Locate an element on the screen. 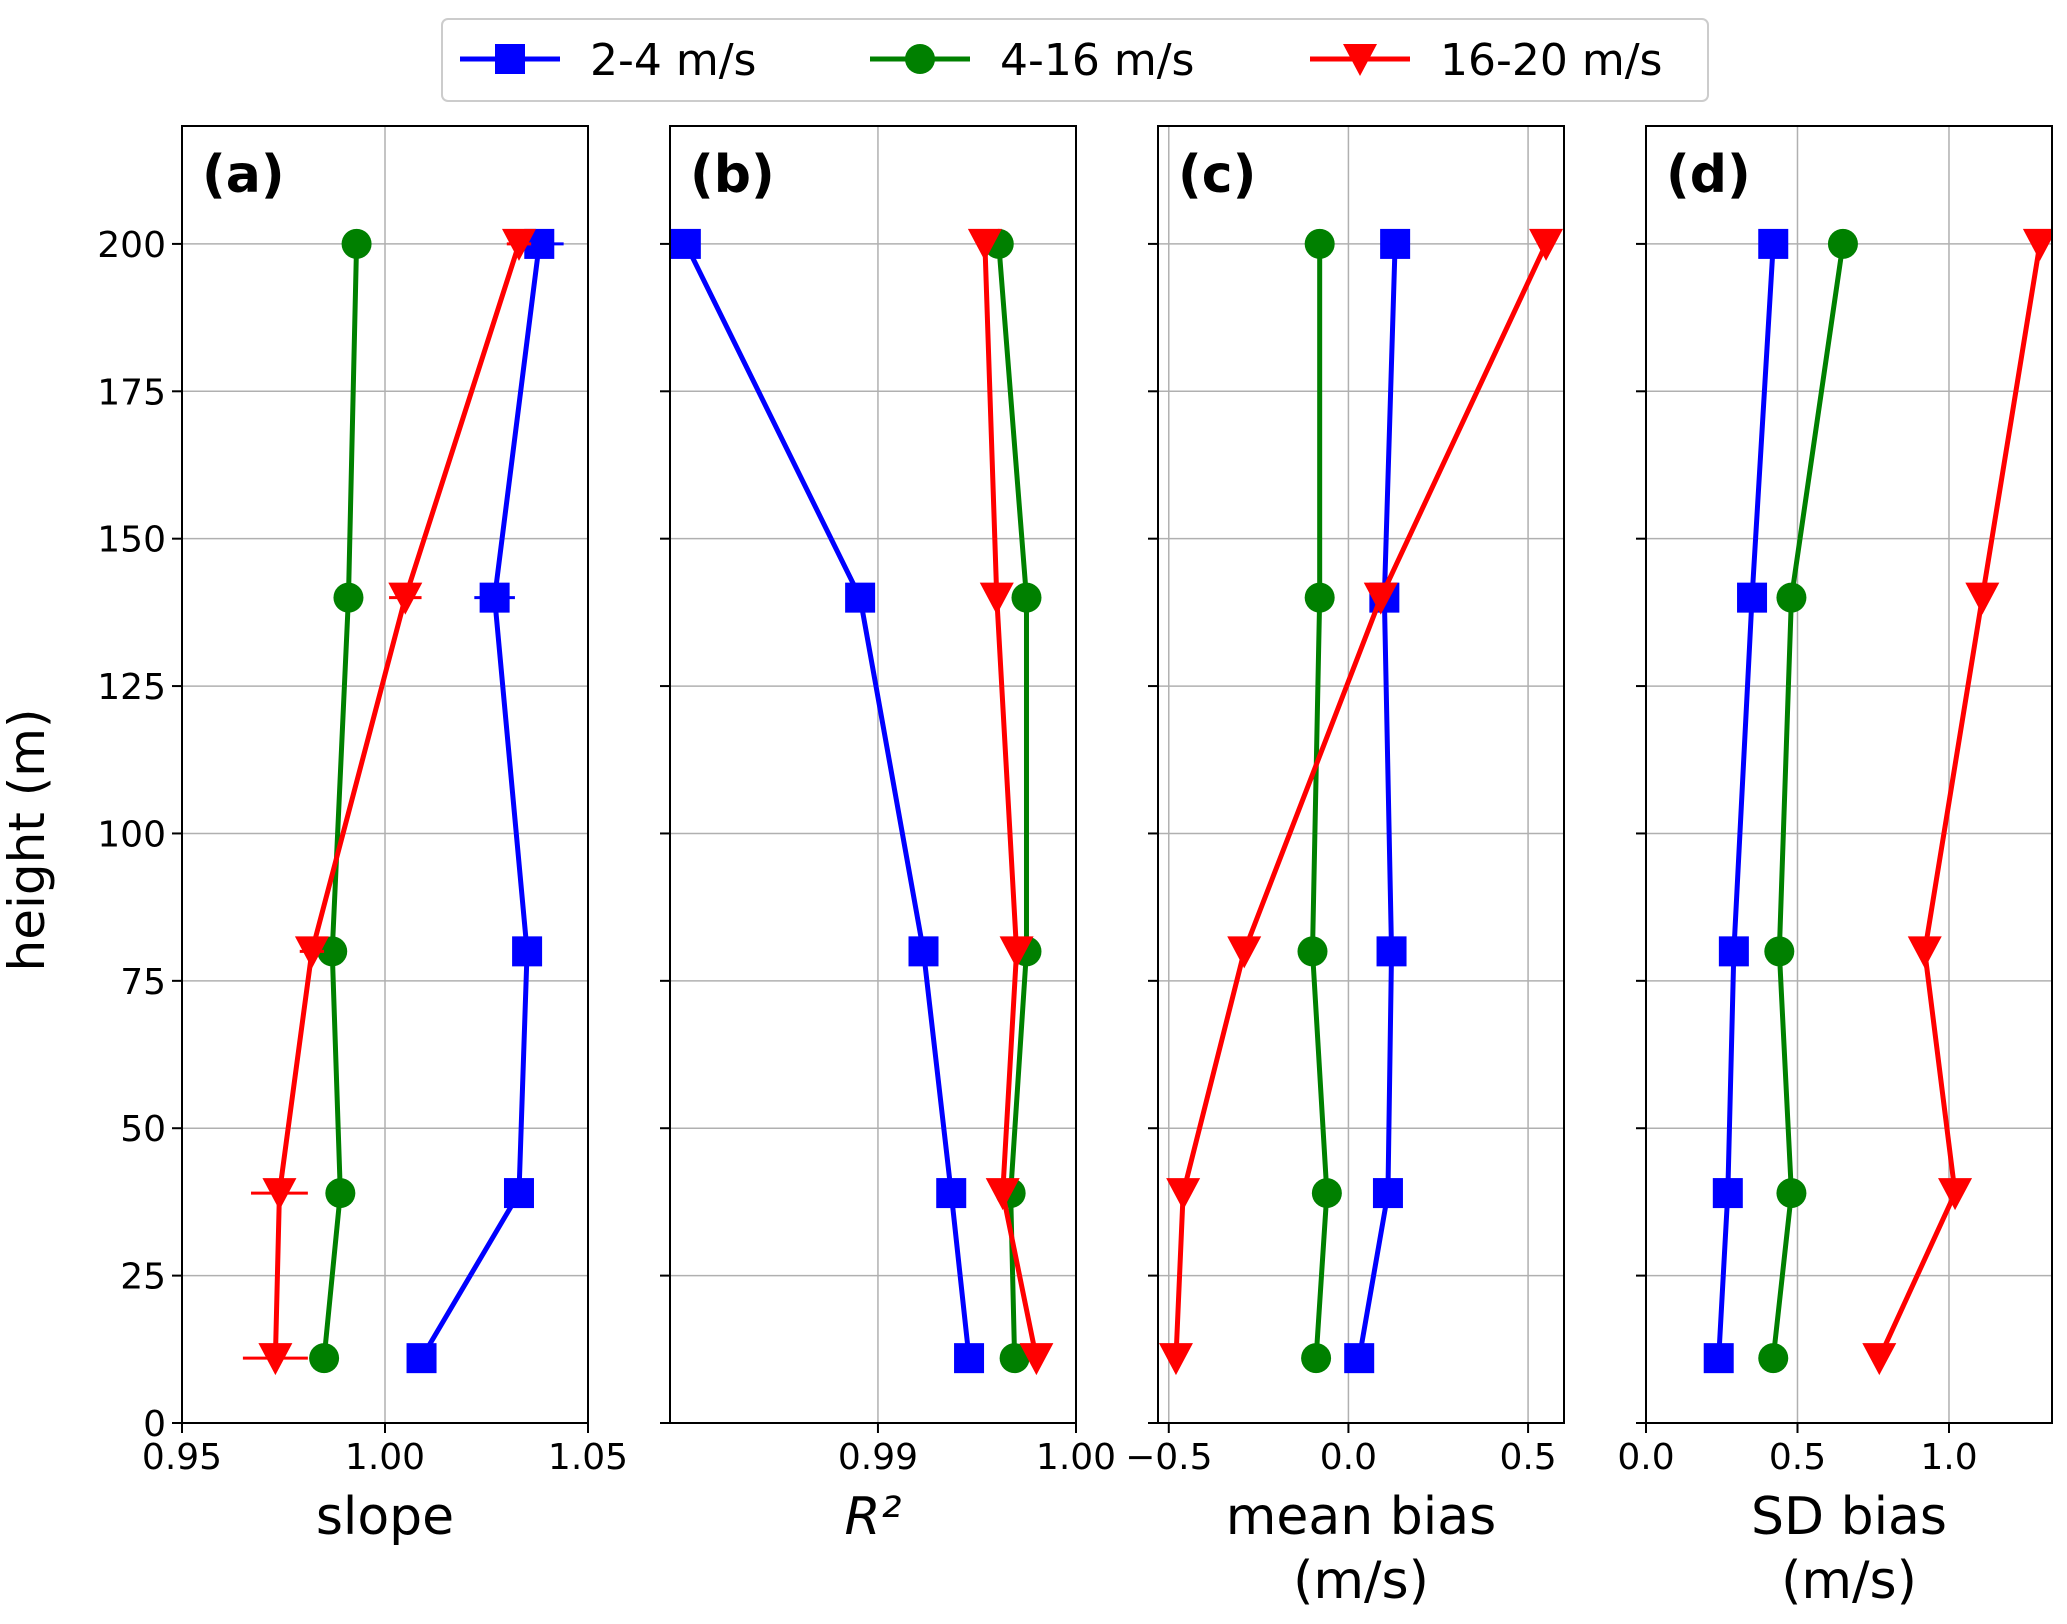 This screenshot has height=1624, width=2067. legend: 2-4 m/s 4-16 m/s 16-20 m/s is located at coordinates (1075, 60).